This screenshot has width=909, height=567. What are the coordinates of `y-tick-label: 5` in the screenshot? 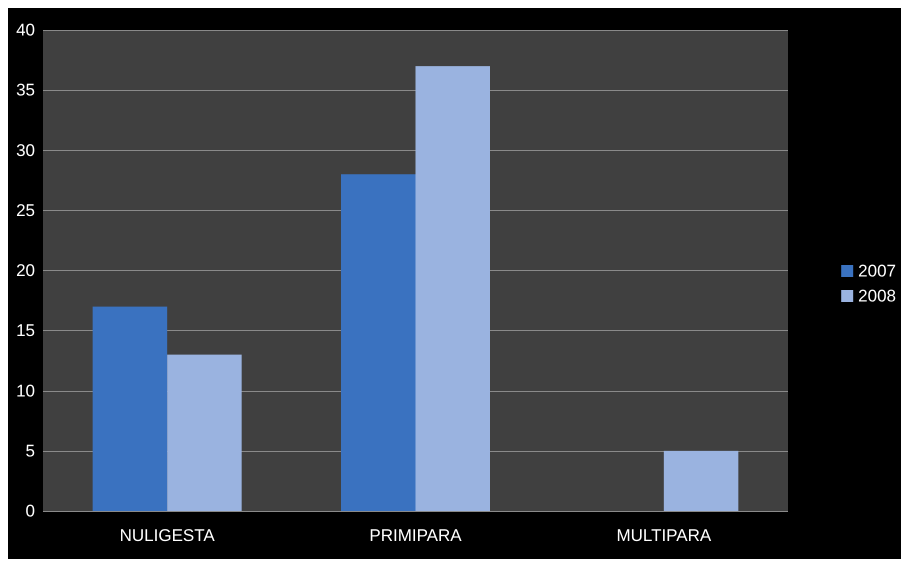 It's located at (30, 450).